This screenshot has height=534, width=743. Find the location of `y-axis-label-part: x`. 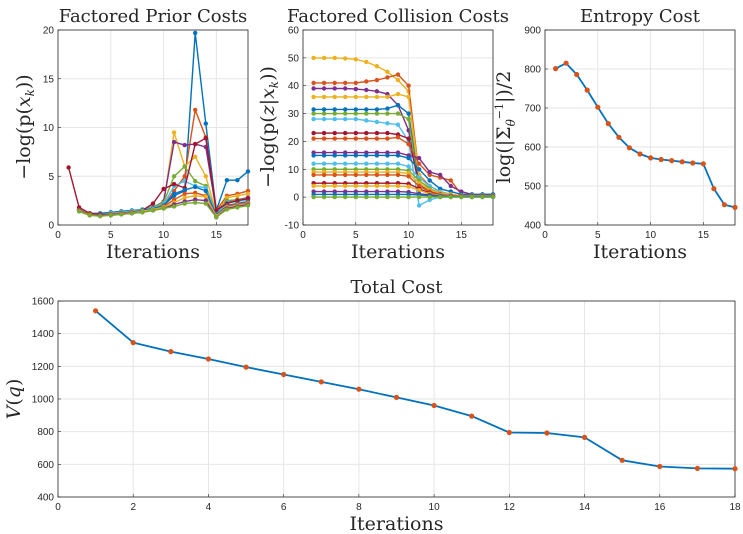

y-axis-label-part: x is located at coordinates (24, 101).